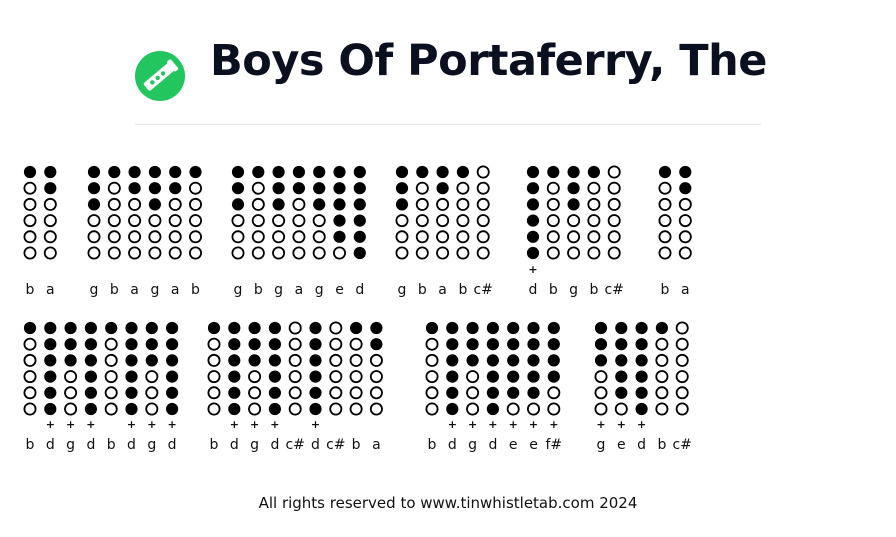 Image resolution: width=896 pixels, height=537 pixels. I want to click on page-title: Boys Of Portaferry, The, so click(488, 61).